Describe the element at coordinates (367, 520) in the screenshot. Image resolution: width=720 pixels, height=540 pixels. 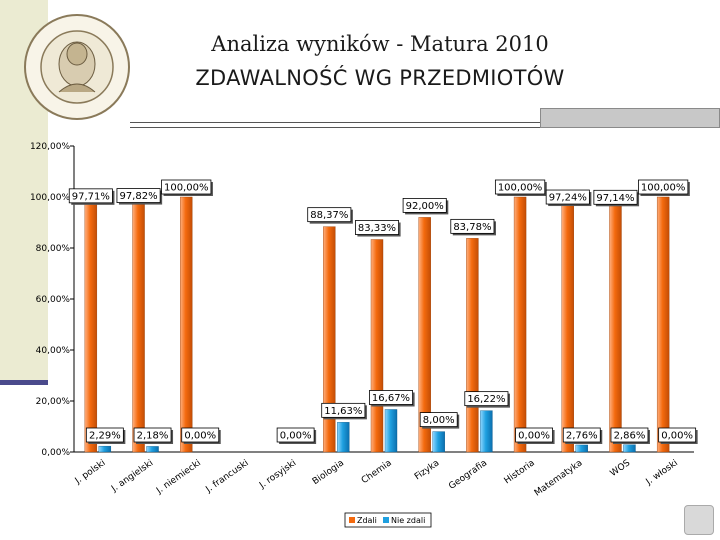
I see `legend-label-zdali: Zdali` at that location.